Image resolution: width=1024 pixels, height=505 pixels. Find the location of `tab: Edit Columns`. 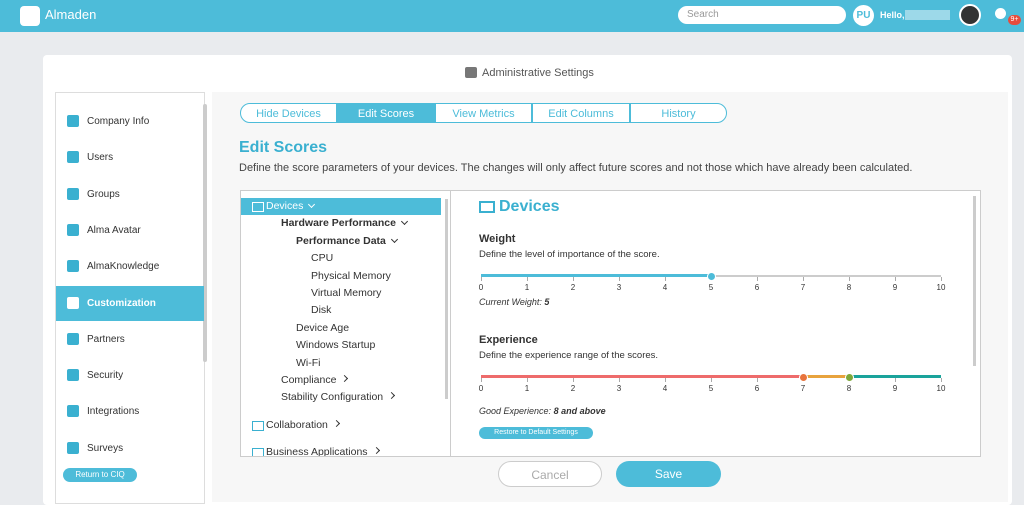

tab: Edit Columns is located at coordinates (581, 113).